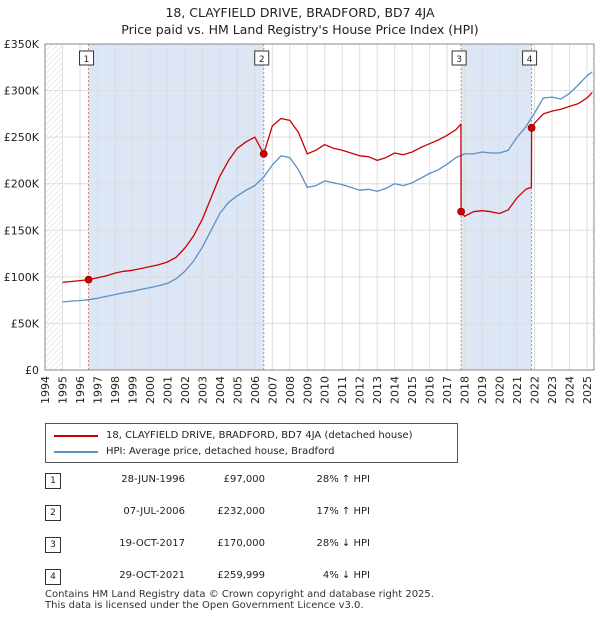 This screenshot has height=620, width=600. Describe the element at coordinates (325, 390) in the screenshot. I see `x-tick-label: 2010` at that location.